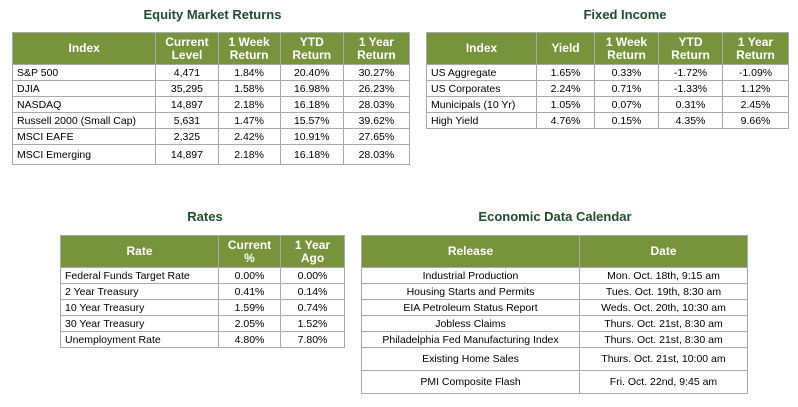  What do you see at coordinates (565, 104) in the screenshot?
I see `table-cell: 1.05%` at bounding box center [565, 104].